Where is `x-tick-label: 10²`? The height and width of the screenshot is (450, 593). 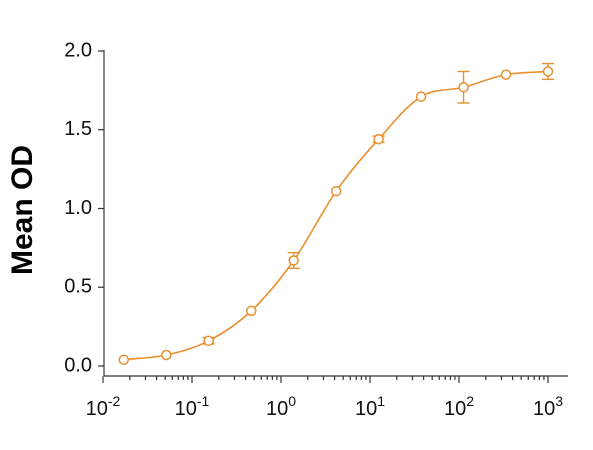 x-tick-label: 10² is located at coordinates (459, 406).